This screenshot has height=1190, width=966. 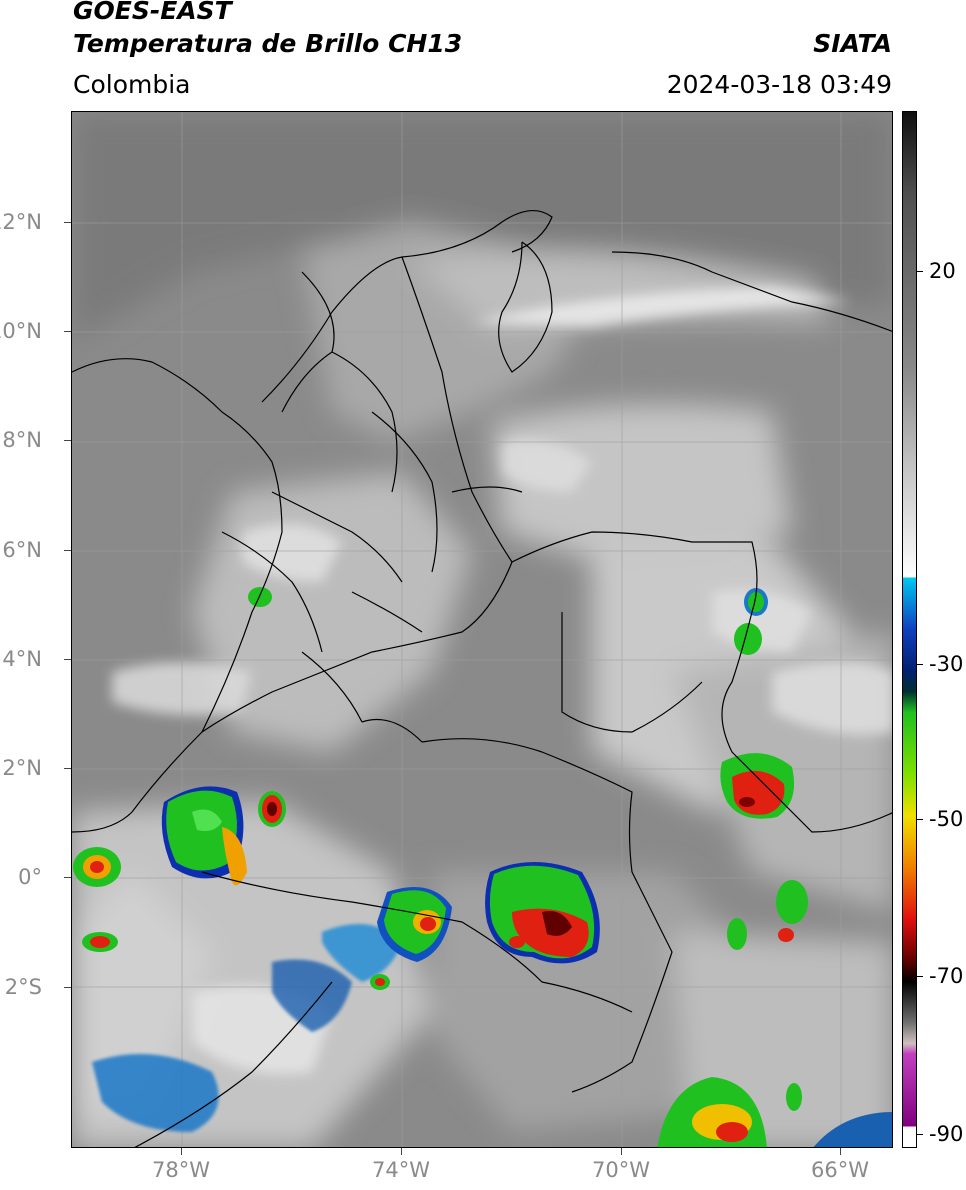 I want to click on colorbar-label-minus30: -30, so click(x=946, y=664).